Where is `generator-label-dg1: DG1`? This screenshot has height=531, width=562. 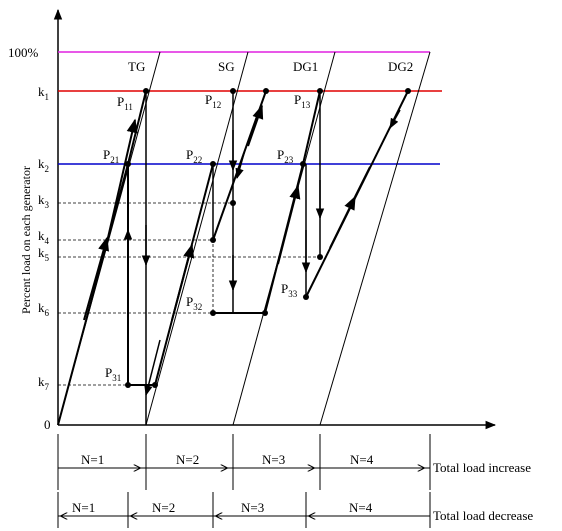 generator-label-dg1: DG1 is located at coordinates (305, 66).